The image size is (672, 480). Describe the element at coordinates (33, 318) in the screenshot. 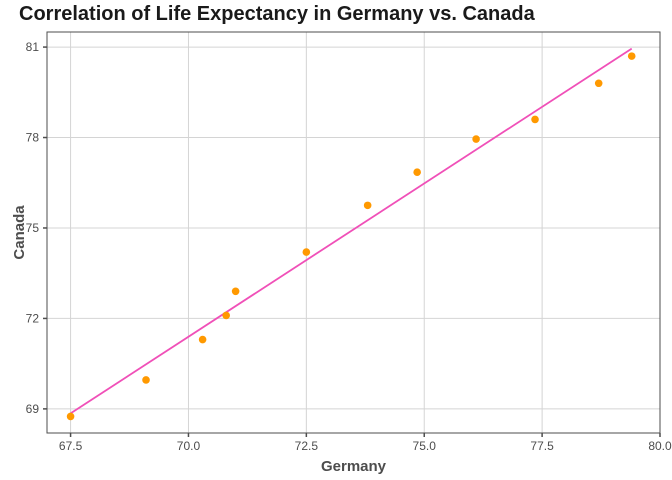

I see `y-tick-label: 72` at that location.